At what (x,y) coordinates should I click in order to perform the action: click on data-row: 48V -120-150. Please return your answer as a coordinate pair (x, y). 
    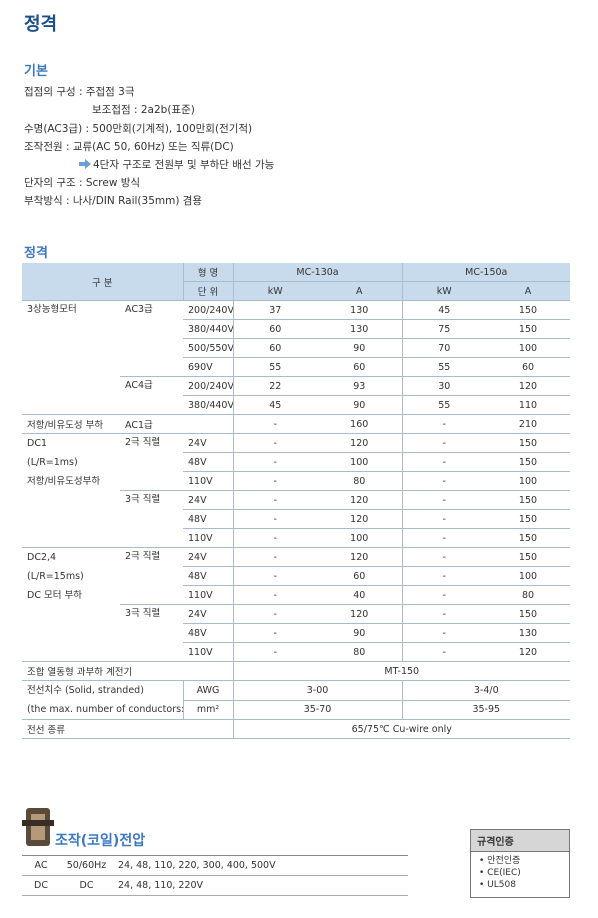
    Looking at the image, I should click on (296, 519).